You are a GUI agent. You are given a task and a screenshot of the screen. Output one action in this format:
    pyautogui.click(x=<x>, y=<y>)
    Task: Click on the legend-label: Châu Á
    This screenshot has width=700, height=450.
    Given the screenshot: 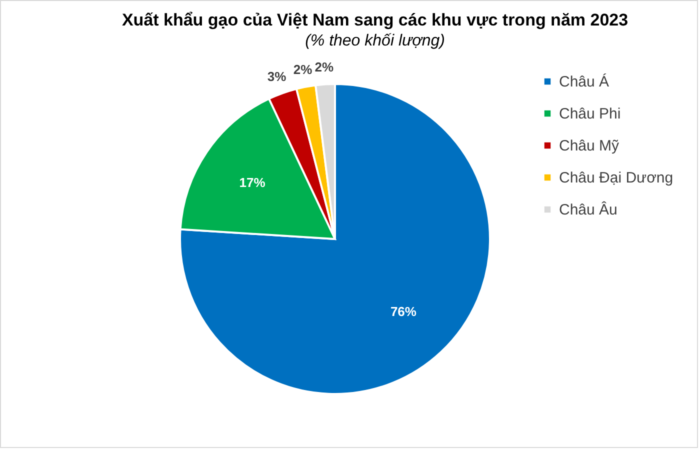 What is the action you would take?
    pyautogui.click(x=584, y=81)
    